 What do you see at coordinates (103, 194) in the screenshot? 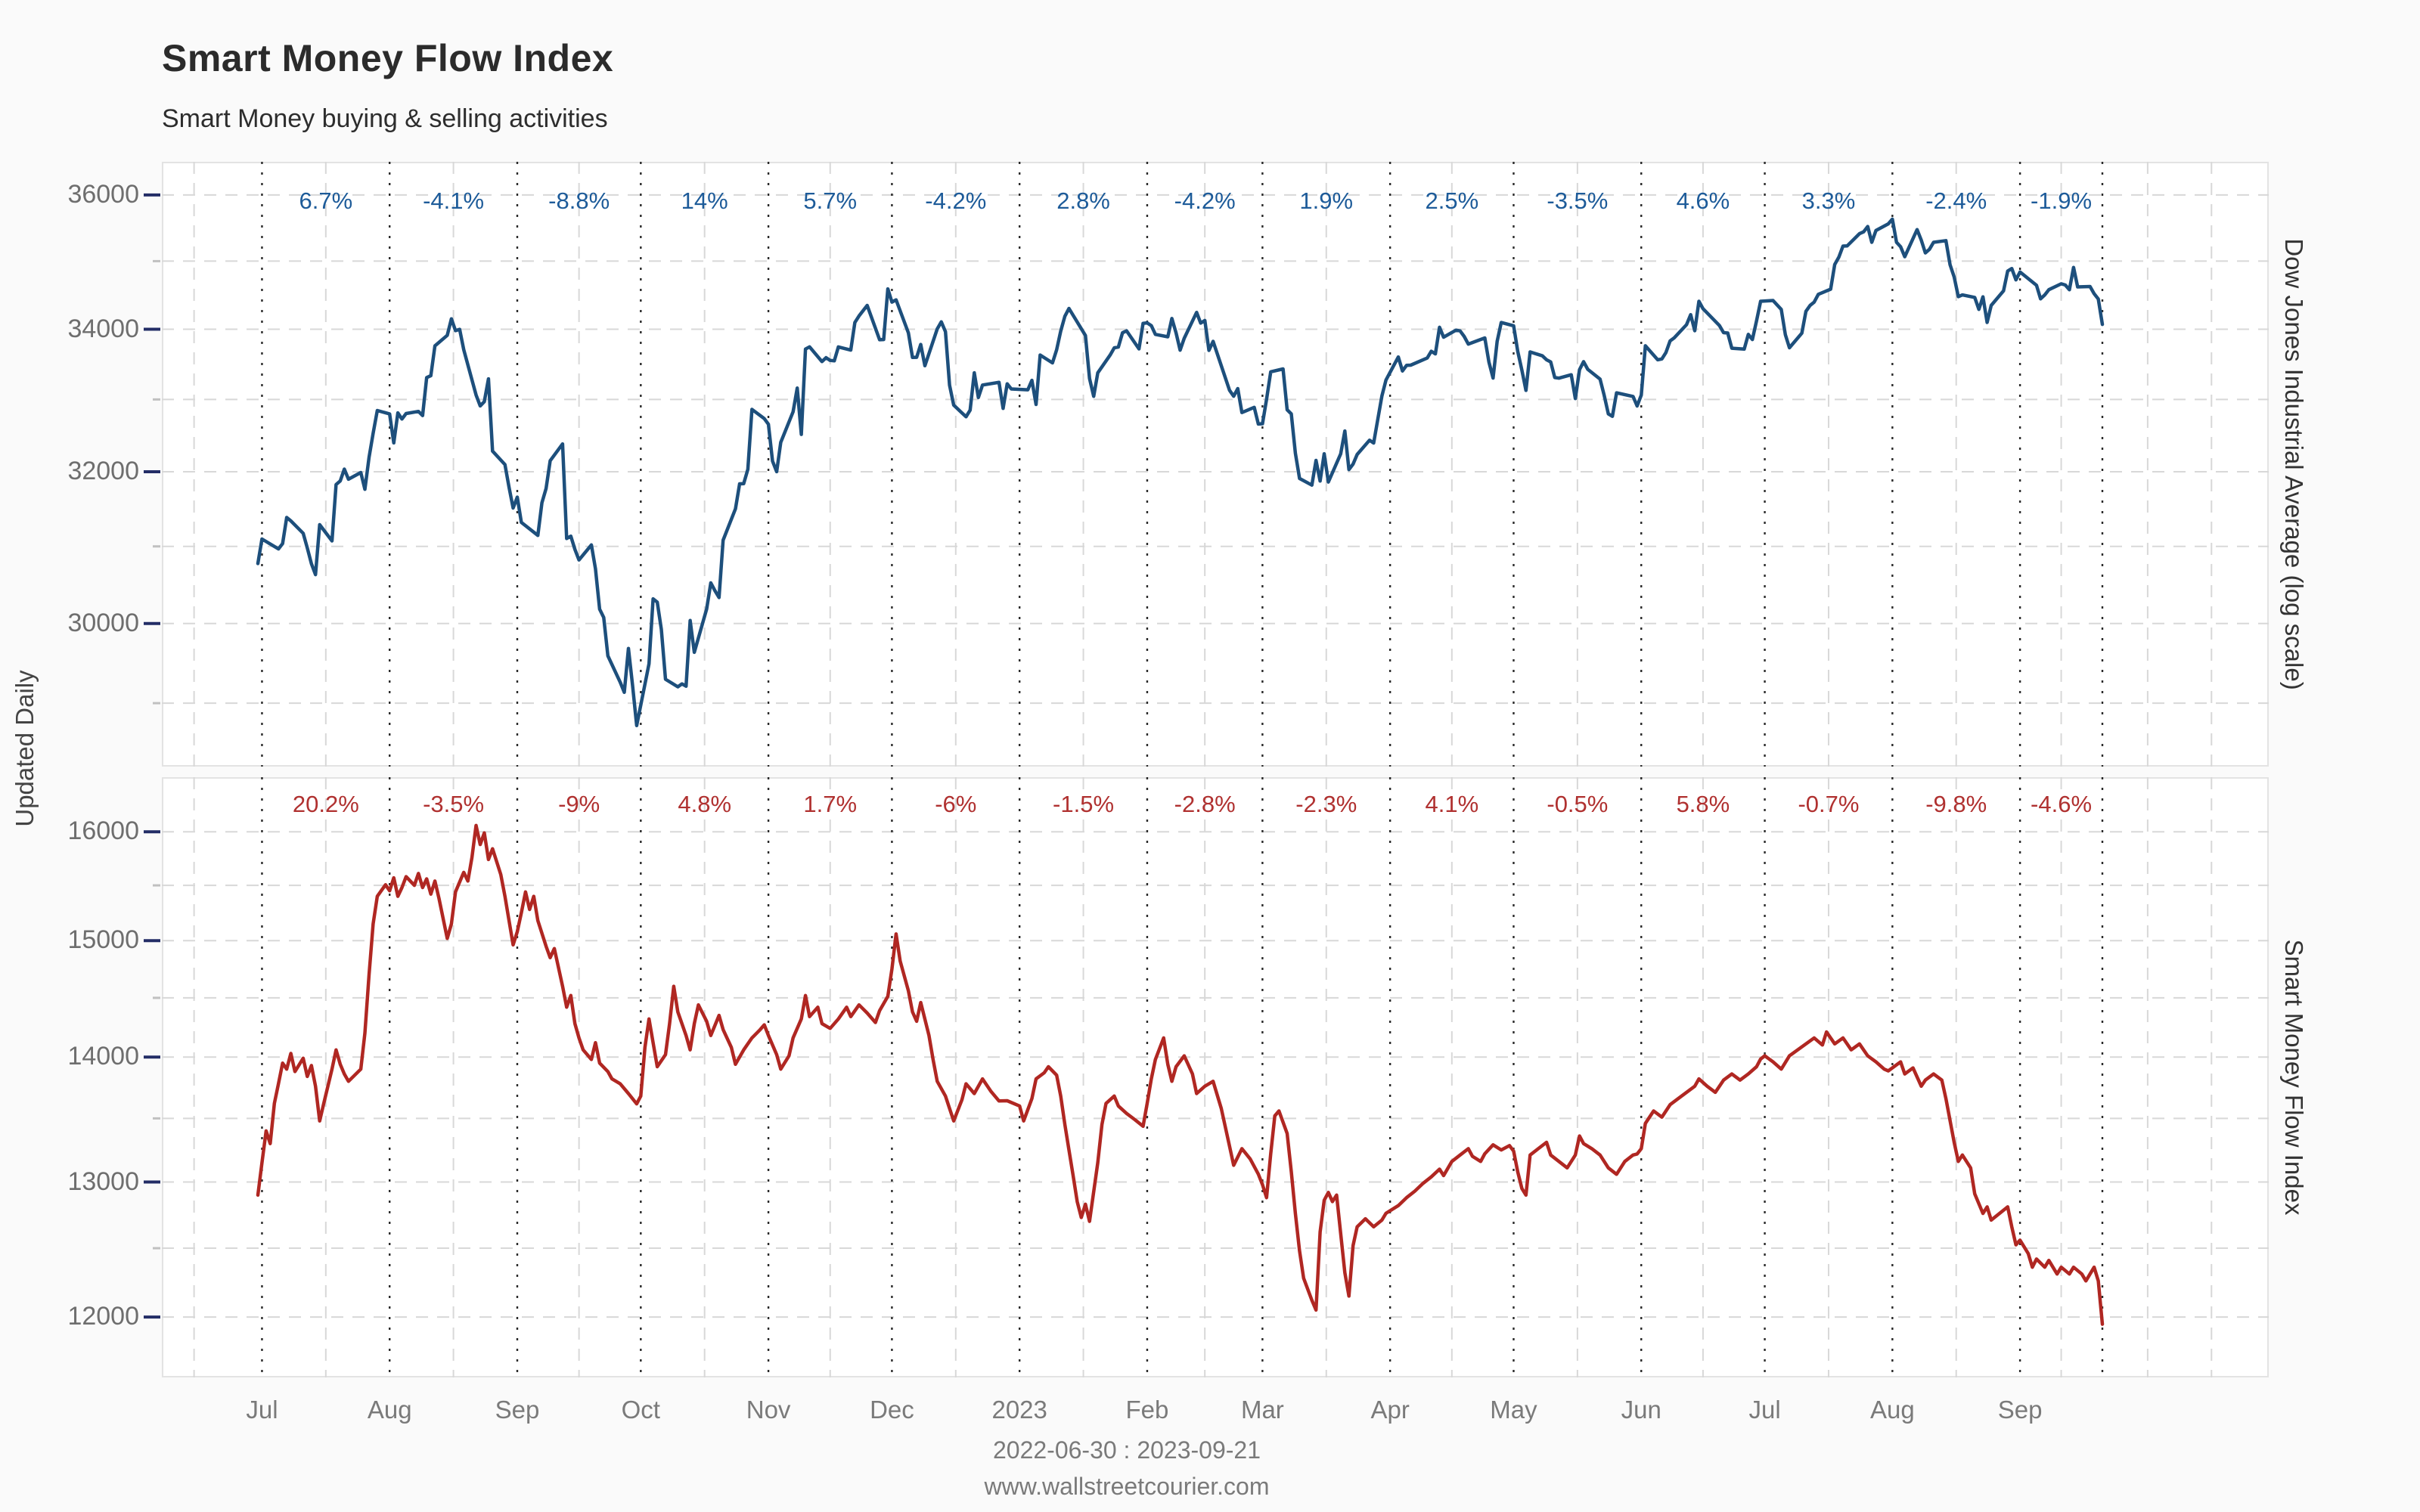
I see `y-tick-label: 36000` at bounding box center [103, 194].